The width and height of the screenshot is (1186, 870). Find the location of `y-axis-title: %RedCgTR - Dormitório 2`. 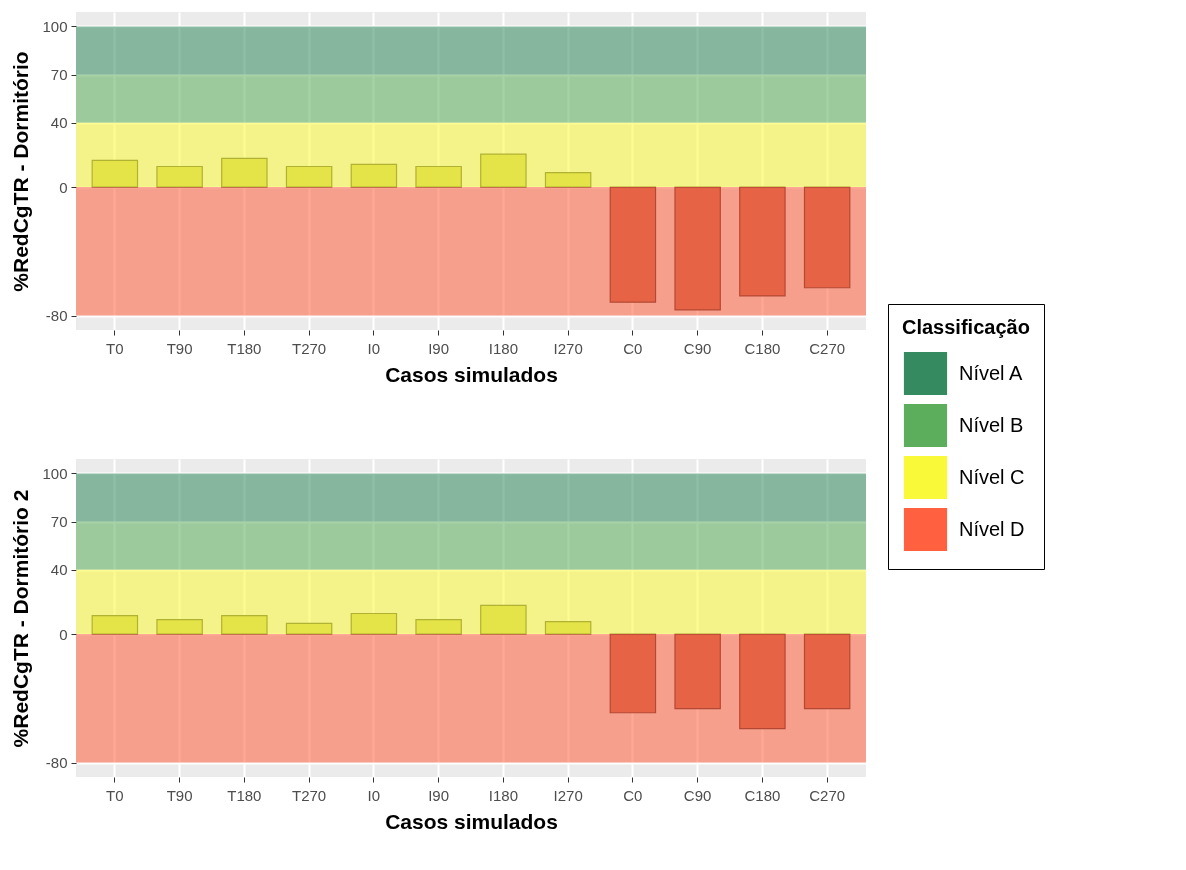

y-axis-title: %RedCgTR - Dormitório 2 is located at coordinates (21, 618).